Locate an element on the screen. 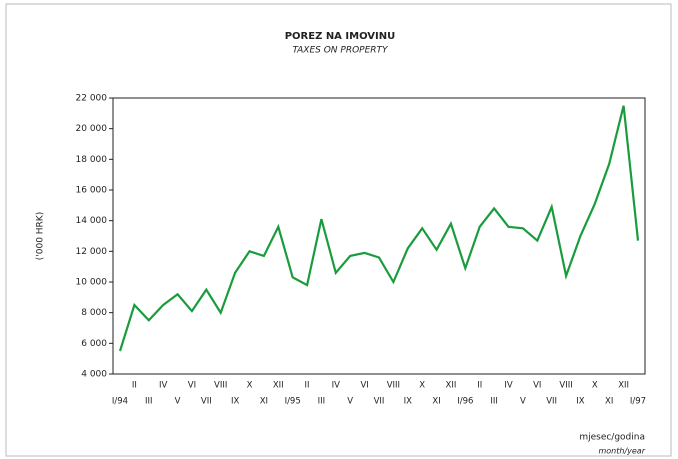 This screenshot has width=678, height=459. x-axis-label: mjesec/godina is located at coordinates (612, 438).